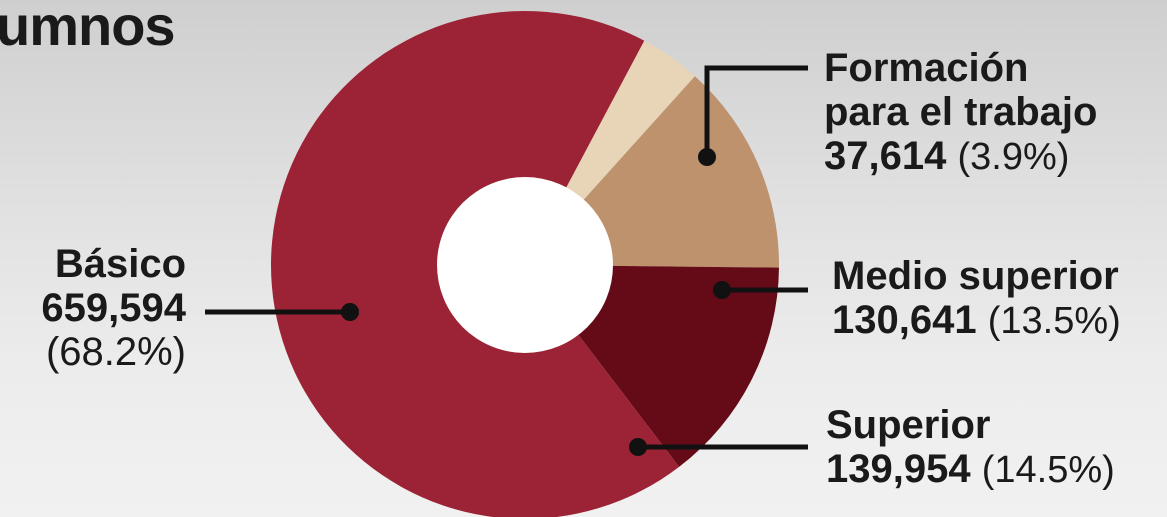 The height and width of the screenshot is (517, 1167). I want to click on slice-value-basico: 659,594, so click(113, 308).